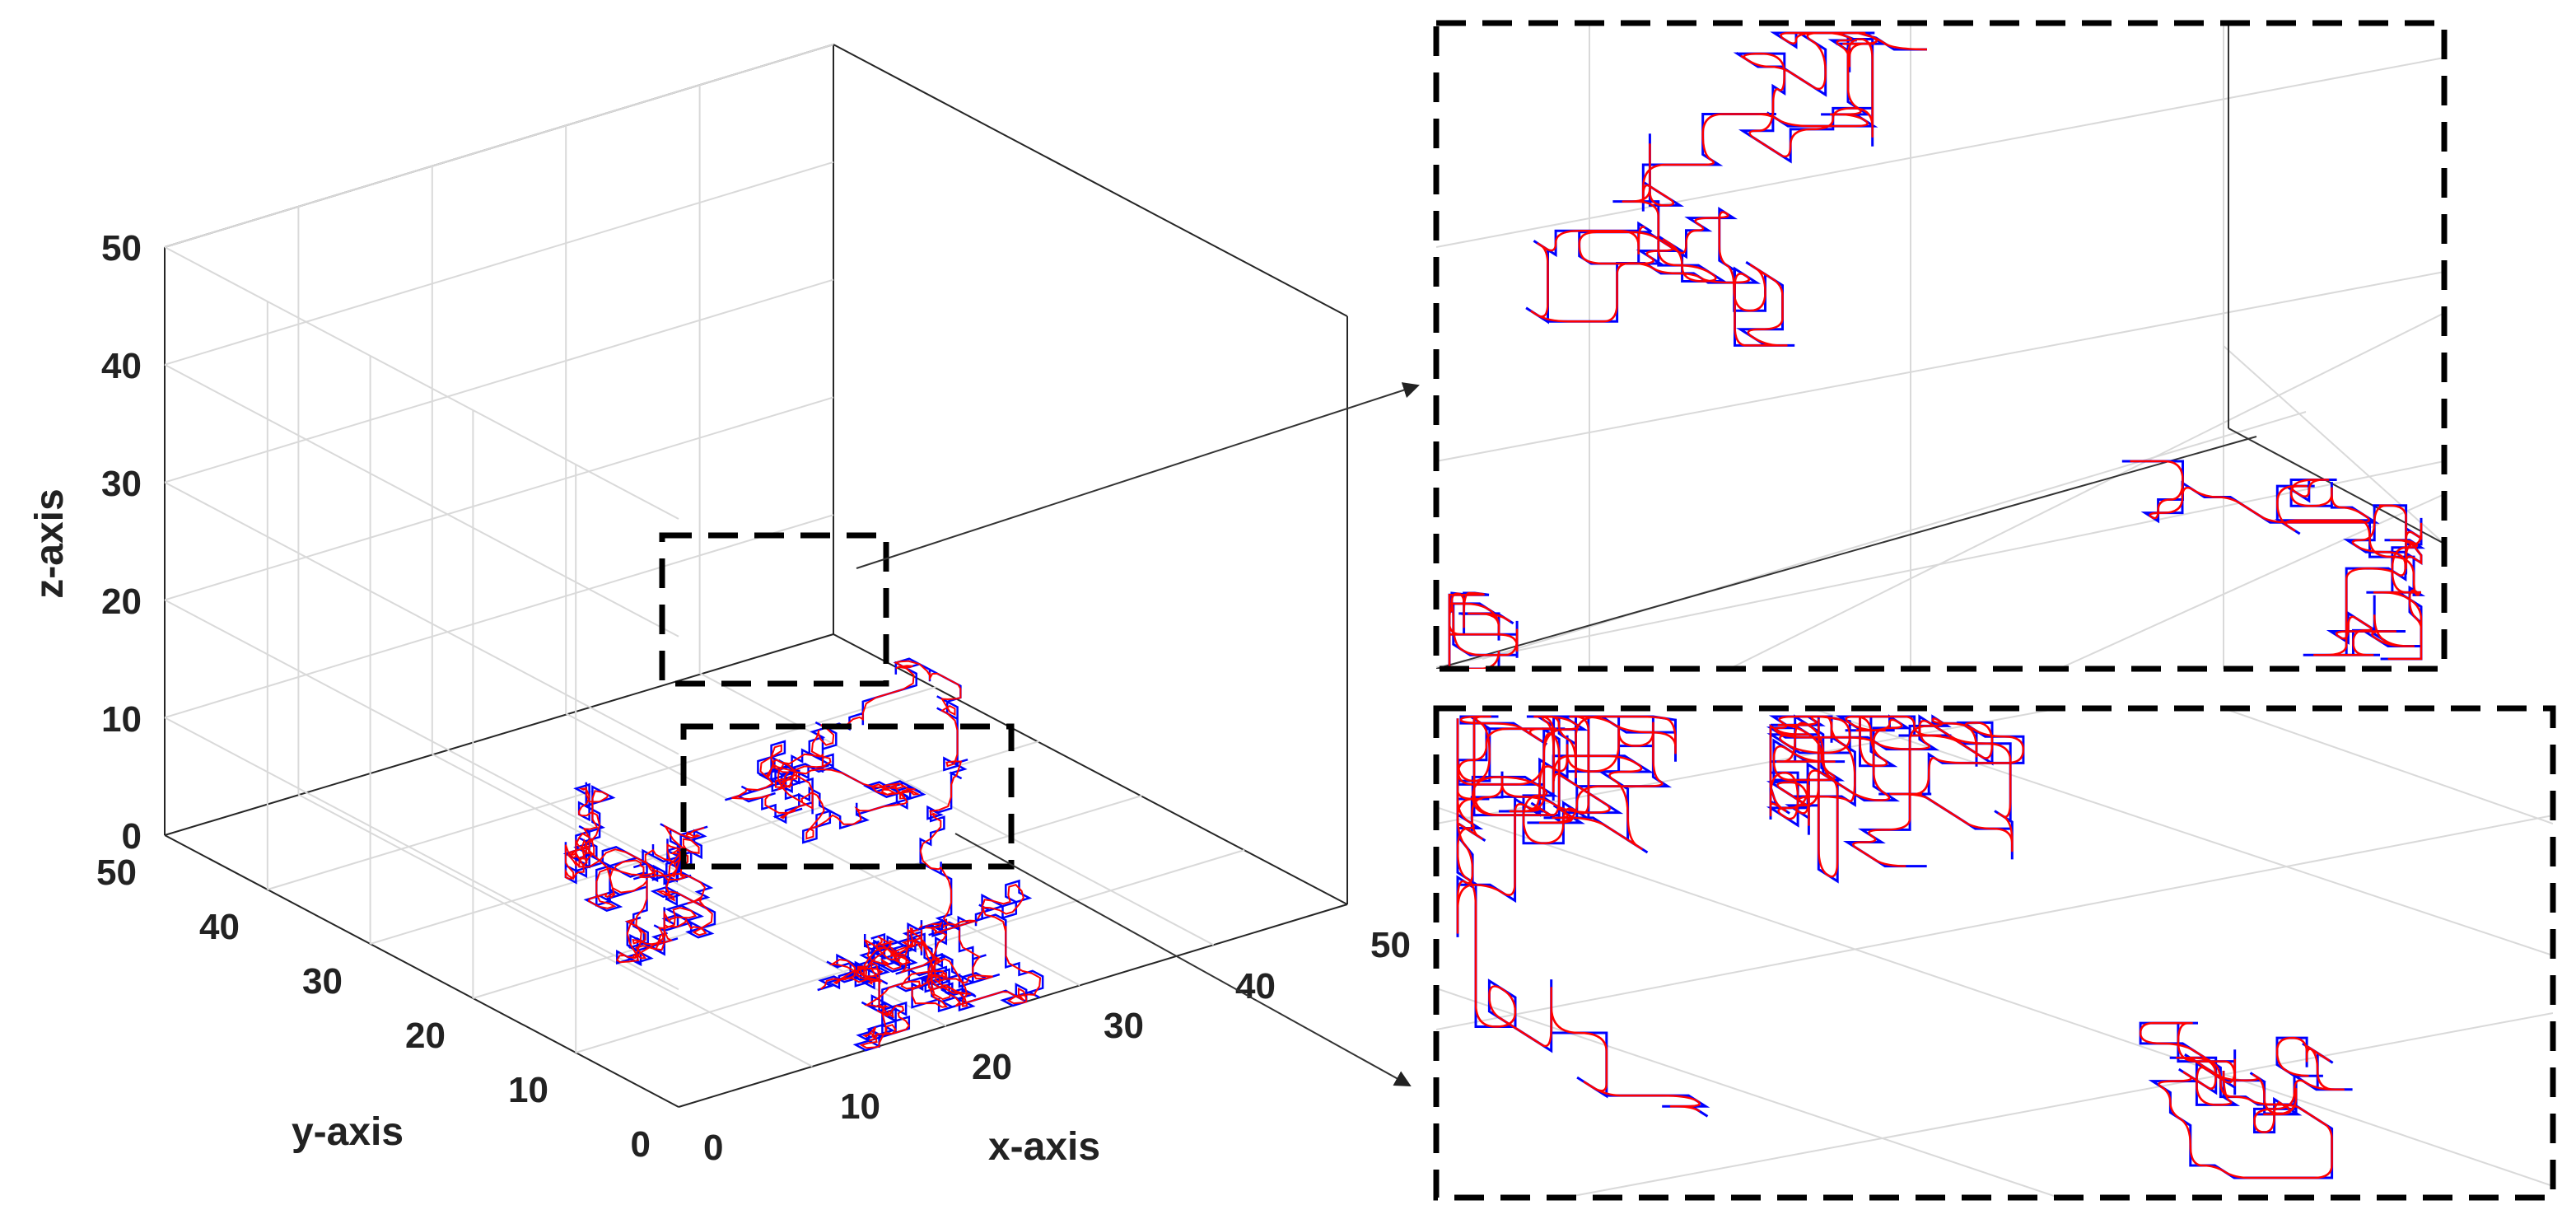 The height and width of the screenshot is (1219, 2576). Describe the element at coordinates (860, 1106) in the screenshot. I see `x-tick-label: 10` at that location.